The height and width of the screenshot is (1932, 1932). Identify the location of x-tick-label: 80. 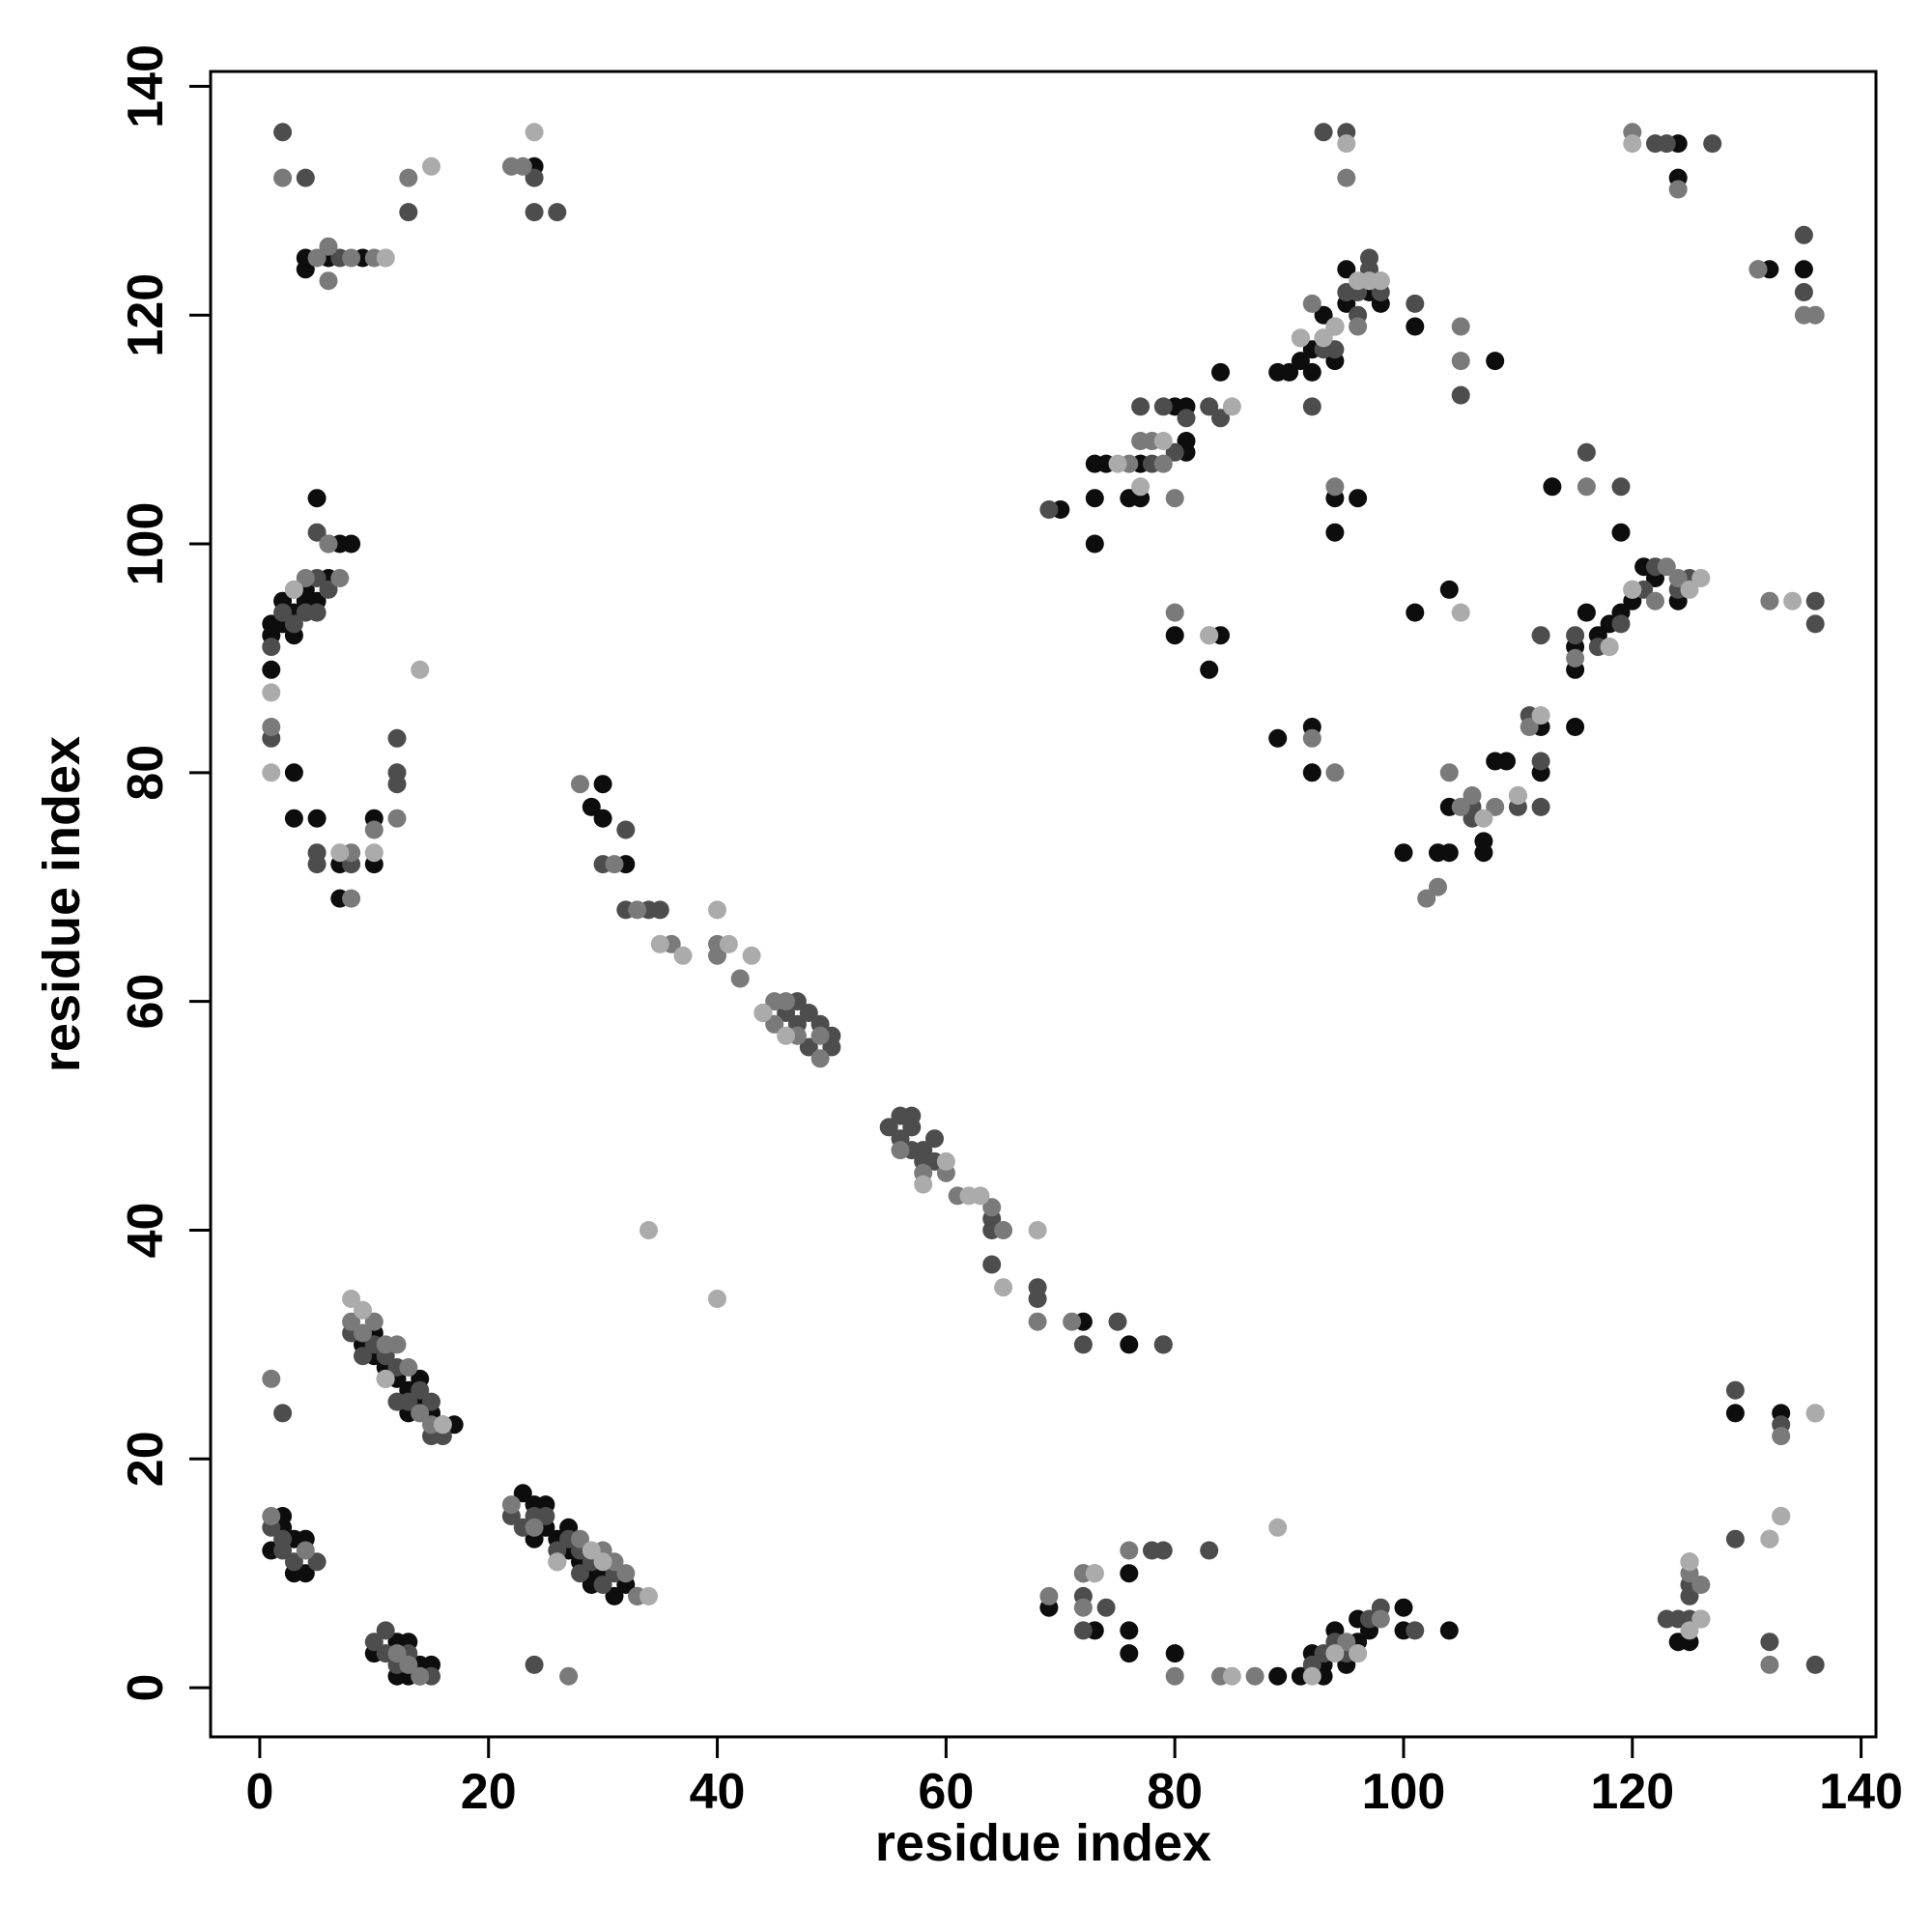
(1175, 1792).